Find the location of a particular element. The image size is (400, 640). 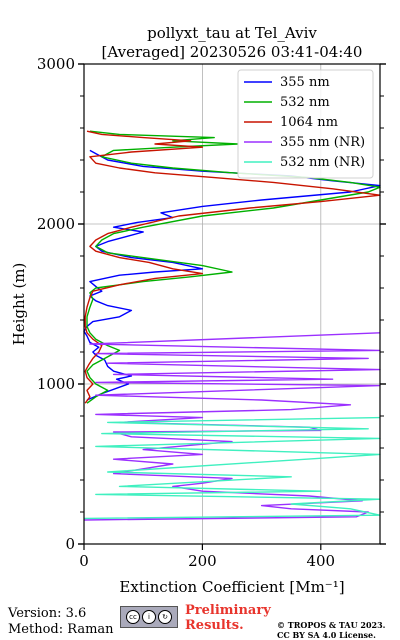

method-text: Method: Raman is located at coordinates (61, 629).